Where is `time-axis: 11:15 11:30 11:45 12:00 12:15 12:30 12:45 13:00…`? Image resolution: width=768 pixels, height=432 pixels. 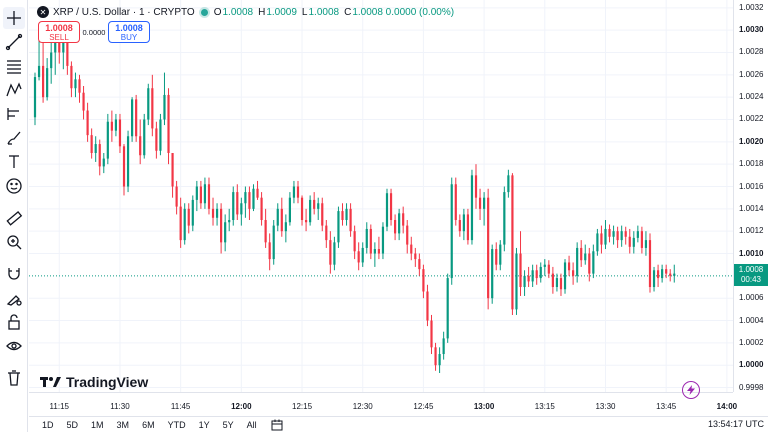 time-axis: 11:15 11:30 11:45 12:00 12:15 12:30 12:45 13:00… is located at coordinates (383, 404).